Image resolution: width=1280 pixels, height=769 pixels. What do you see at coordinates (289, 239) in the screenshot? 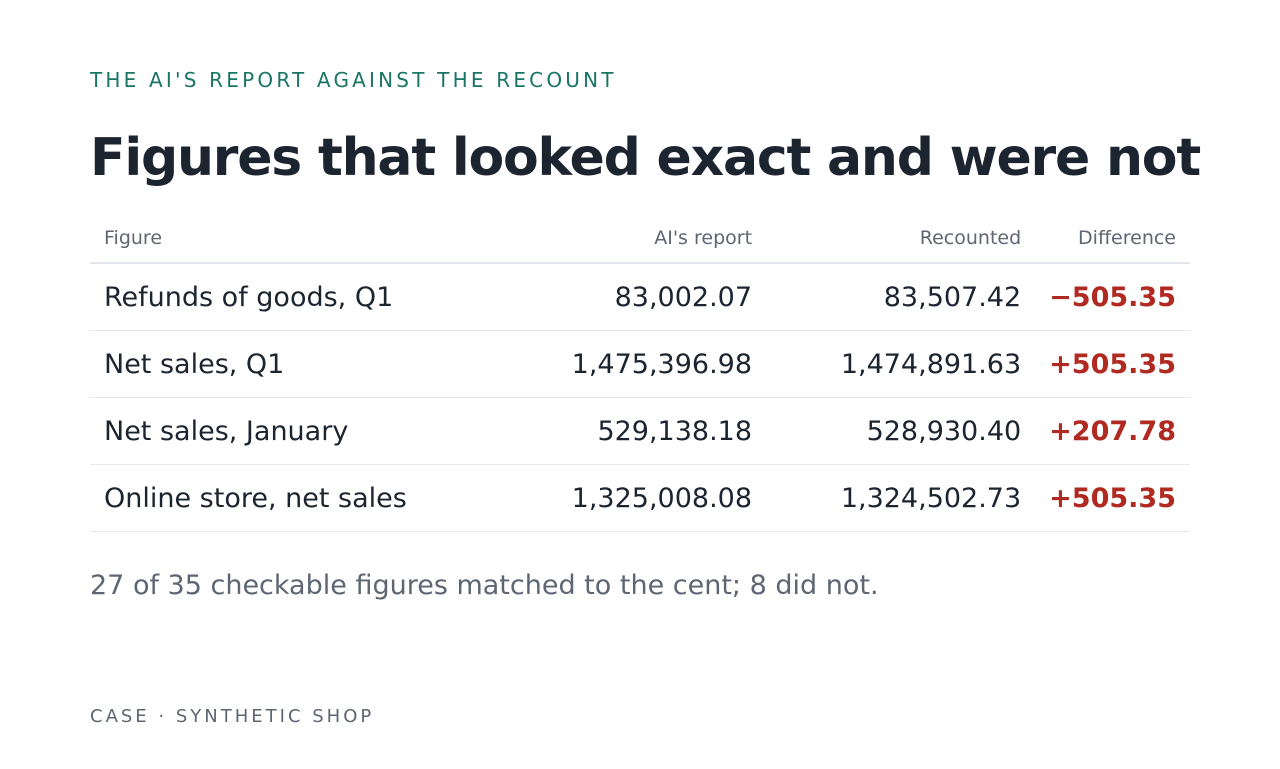
I see `column-header-figure: Figure` at bounding box center [289, 239].